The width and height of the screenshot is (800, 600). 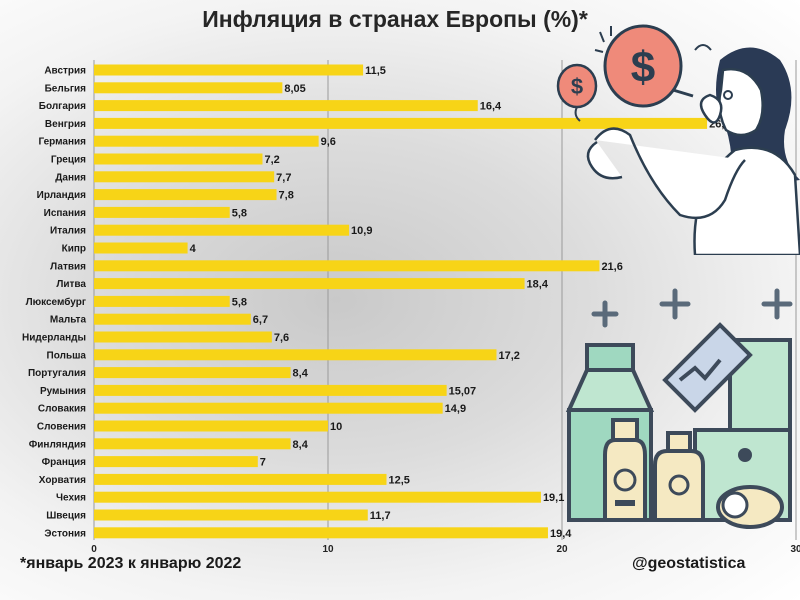 I want to click on category-label: Швеция, so click(x=66, y=516).